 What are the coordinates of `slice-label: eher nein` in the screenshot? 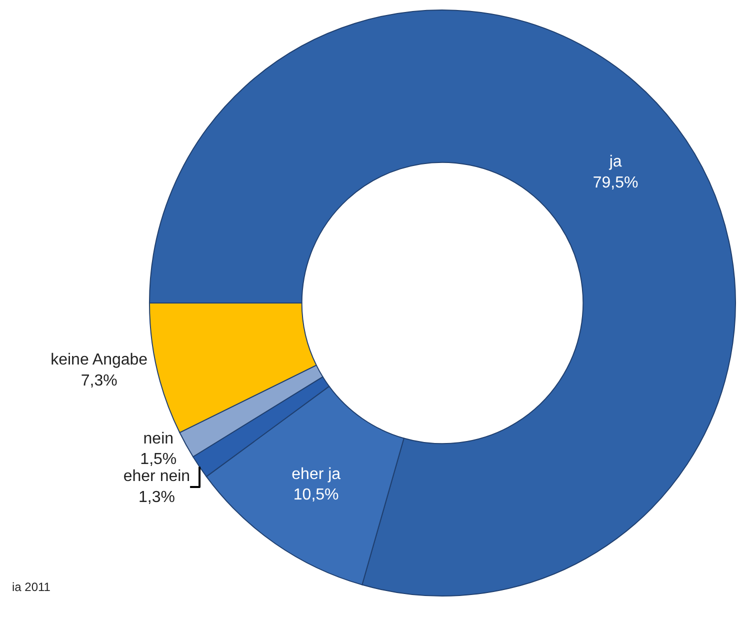 It's located at (156, 477).